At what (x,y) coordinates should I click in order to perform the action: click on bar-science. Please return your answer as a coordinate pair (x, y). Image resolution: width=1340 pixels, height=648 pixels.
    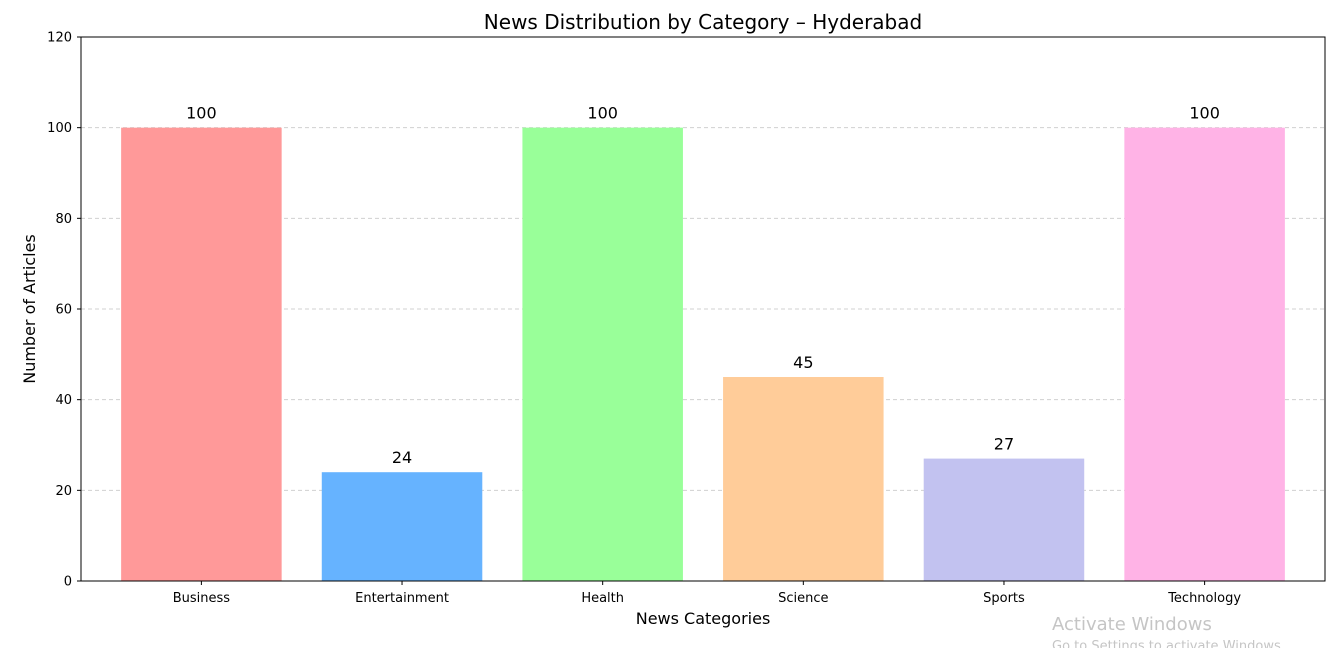
    Looking at the image, I should click on (803, 479).